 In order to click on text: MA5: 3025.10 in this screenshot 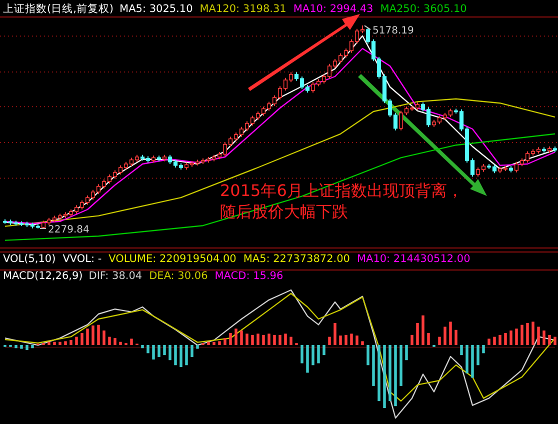, I will do `click(156, 9)`.